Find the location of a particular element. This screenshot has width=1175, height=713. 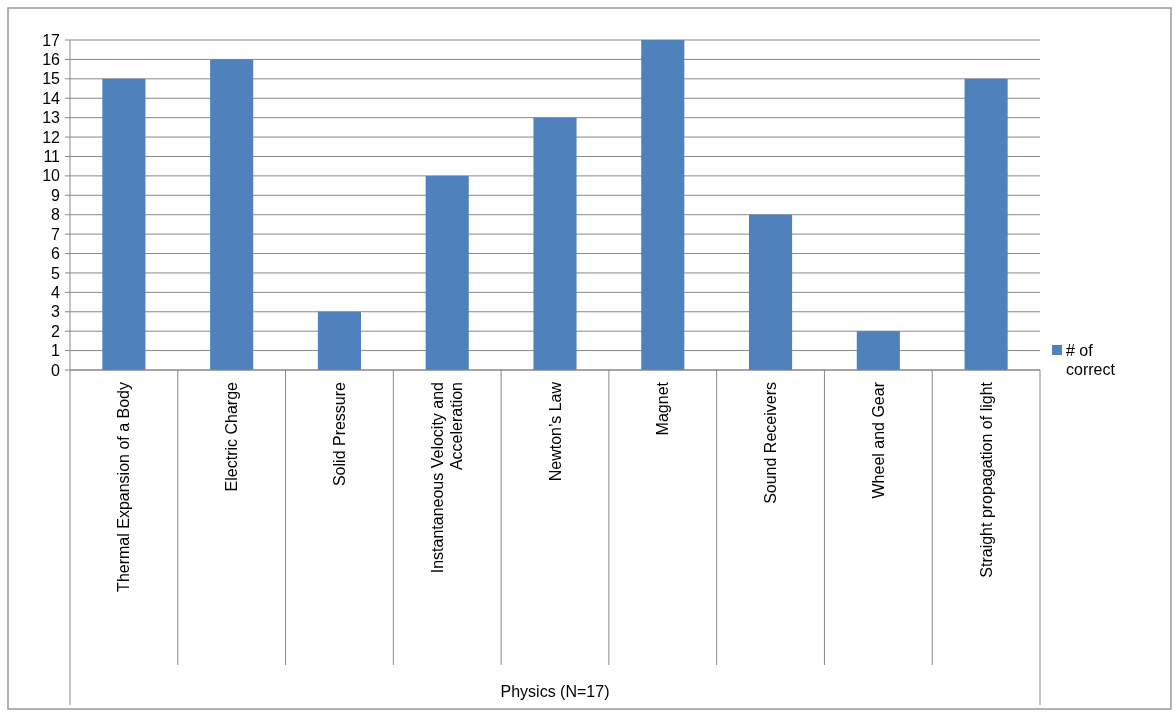

y-tick-label: 11 is located at coordinates (52, 157).